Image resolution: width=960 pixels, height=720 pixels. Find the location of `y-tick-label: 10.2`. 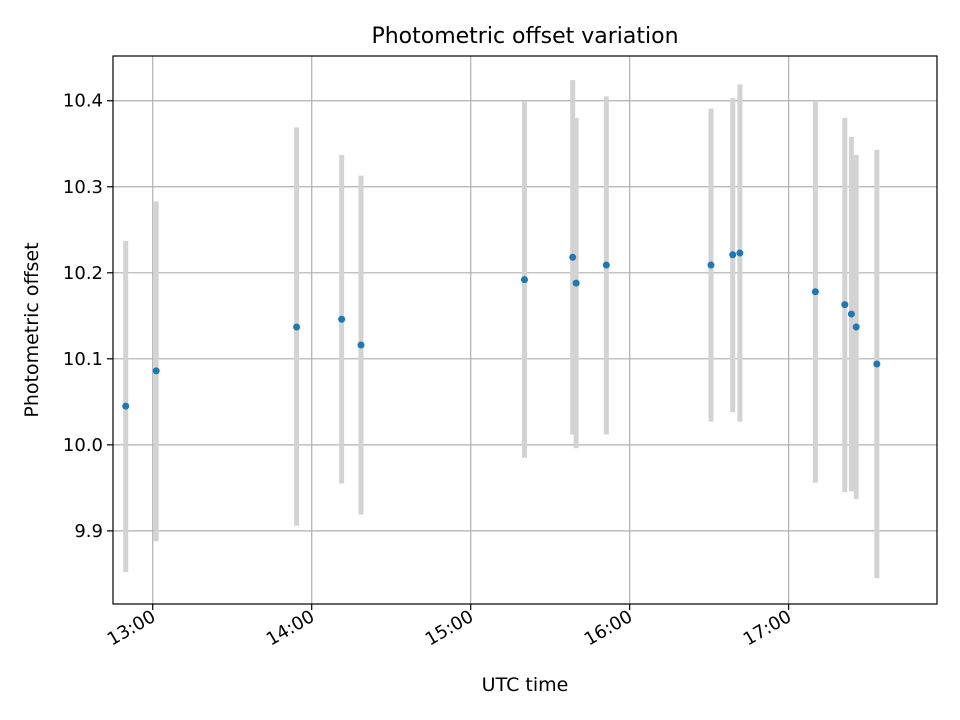

y-tick-label: 10.2 is located at coordinates (83, 273).